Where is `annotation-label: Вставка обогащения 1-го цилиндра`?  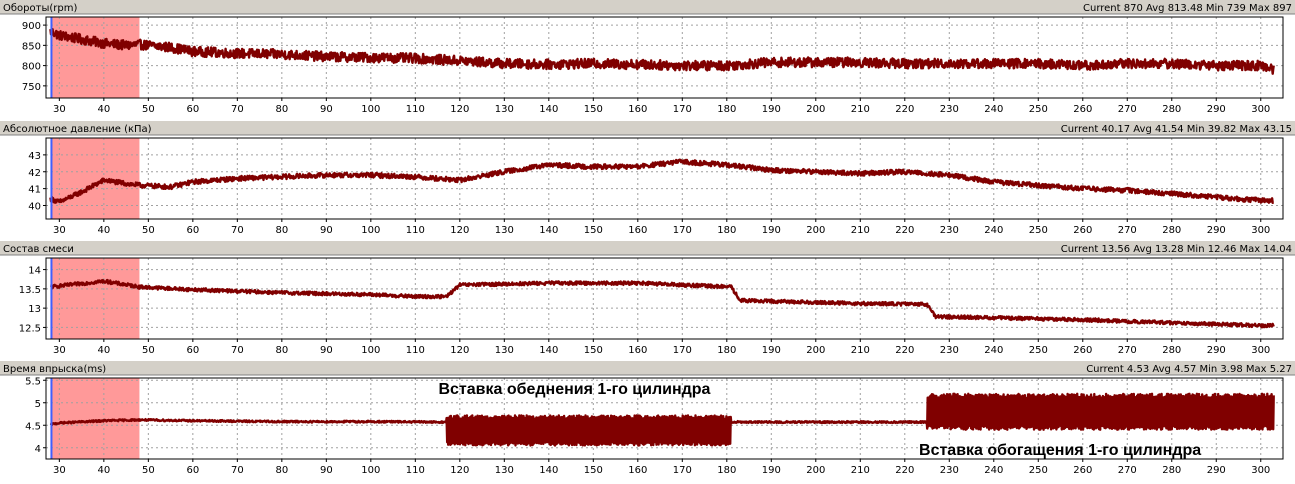
annotation-label: Вставка обогащения 1-го цилиндра is located at coordinates (1060, 450).